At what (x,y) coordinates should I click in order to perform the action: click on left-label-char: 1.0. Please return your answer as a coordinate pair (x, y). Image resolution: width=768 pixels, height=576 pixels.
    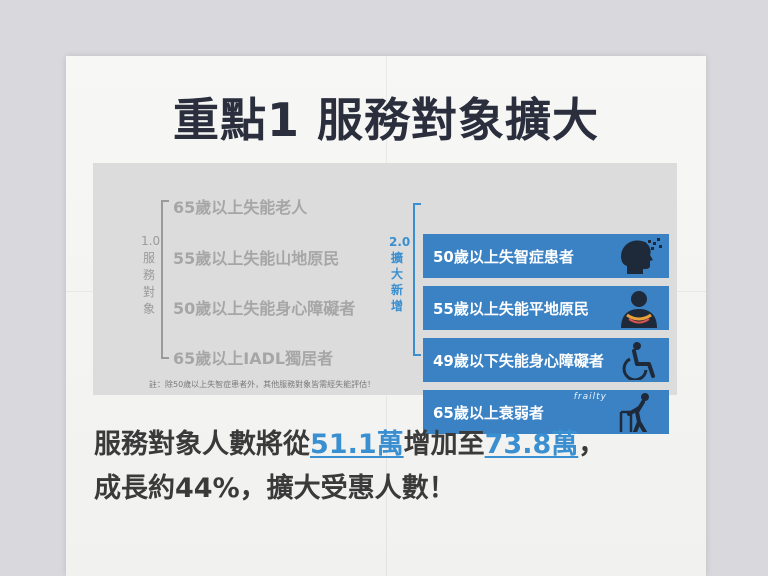
    Looking at the image, I should click on (151, 241).